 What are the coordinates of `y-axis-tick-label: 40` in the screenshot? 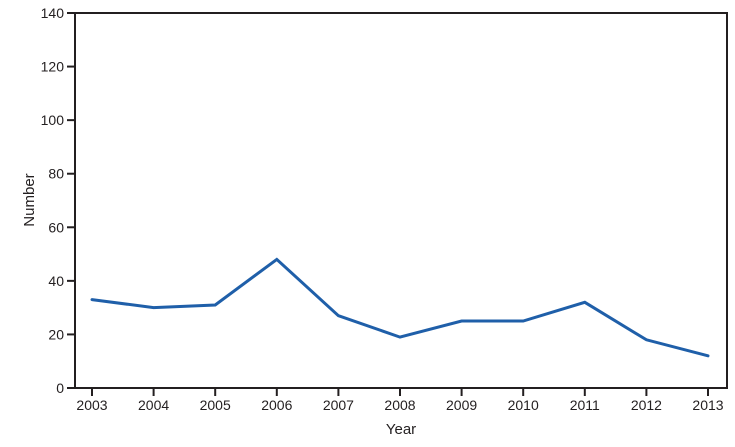 It's located at (56, 281).